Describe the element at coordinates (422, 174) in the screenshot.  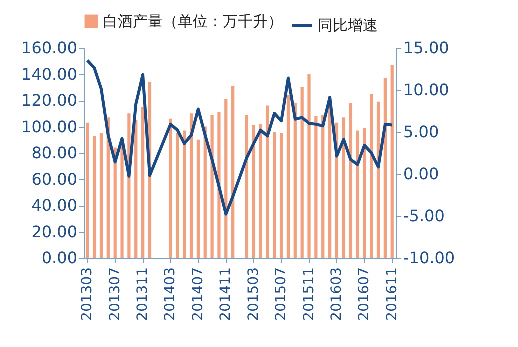
I see `y2-tick-label: 0.00` at that location.